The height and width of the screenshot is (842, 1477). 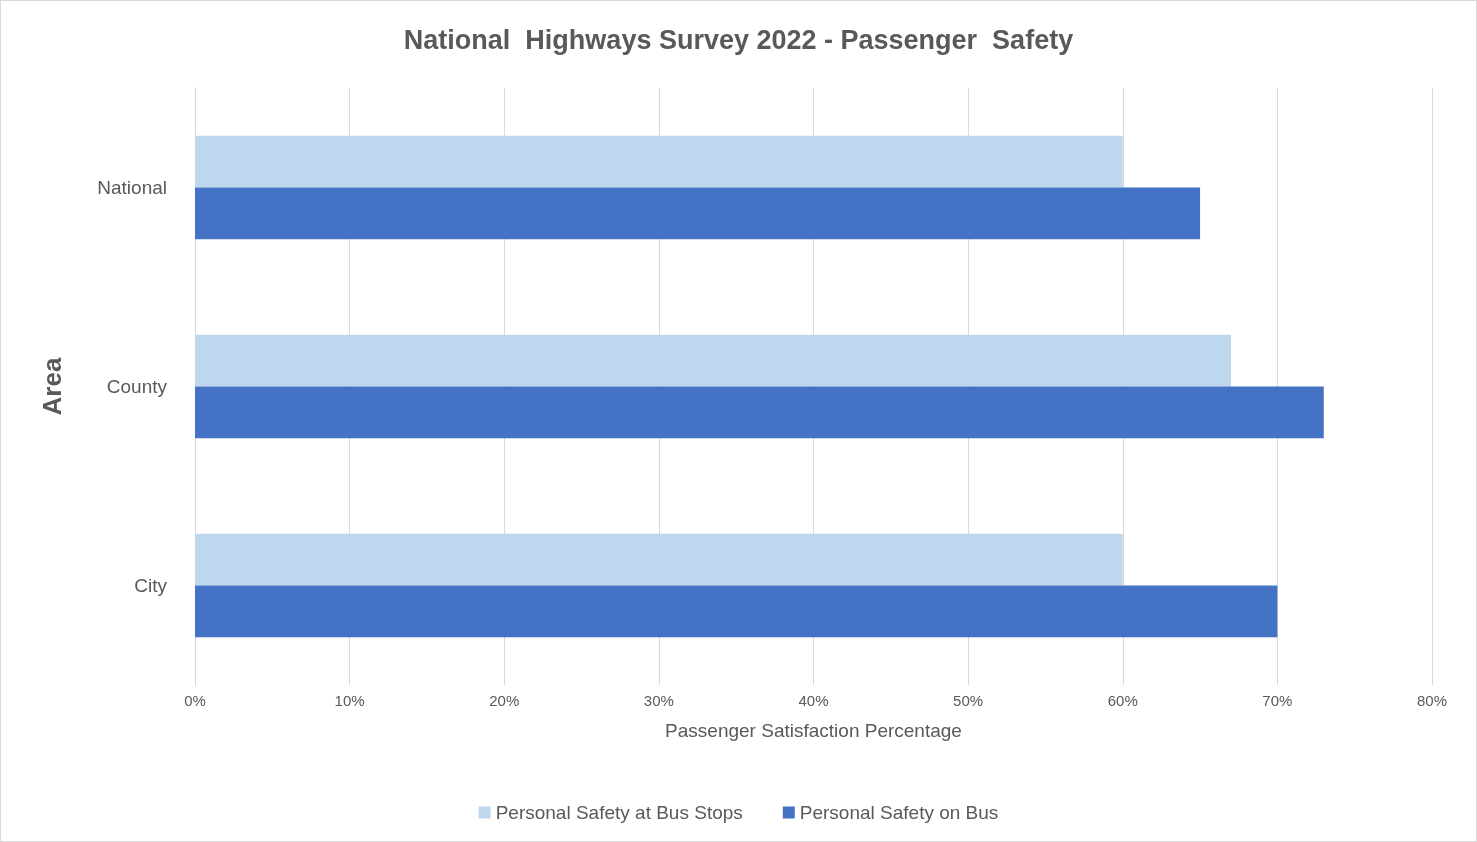 What do you see at coordinates (137, 386) in the screenshot?
I see `y-tick-label: County` at bounding box center [137, 386].